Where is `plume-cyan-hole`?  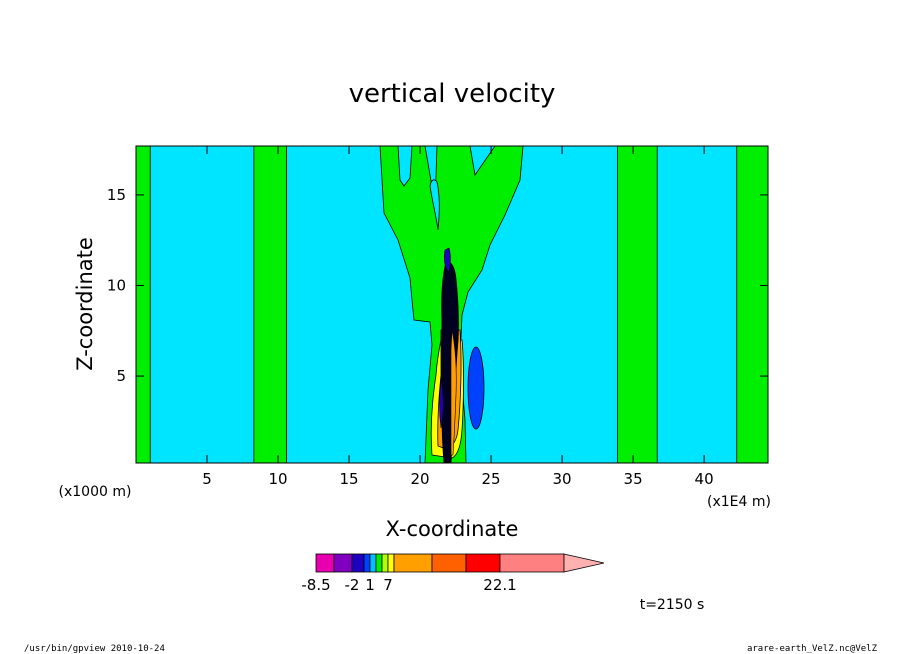
plume-cyan-hole is located at coordinates (434, 205).